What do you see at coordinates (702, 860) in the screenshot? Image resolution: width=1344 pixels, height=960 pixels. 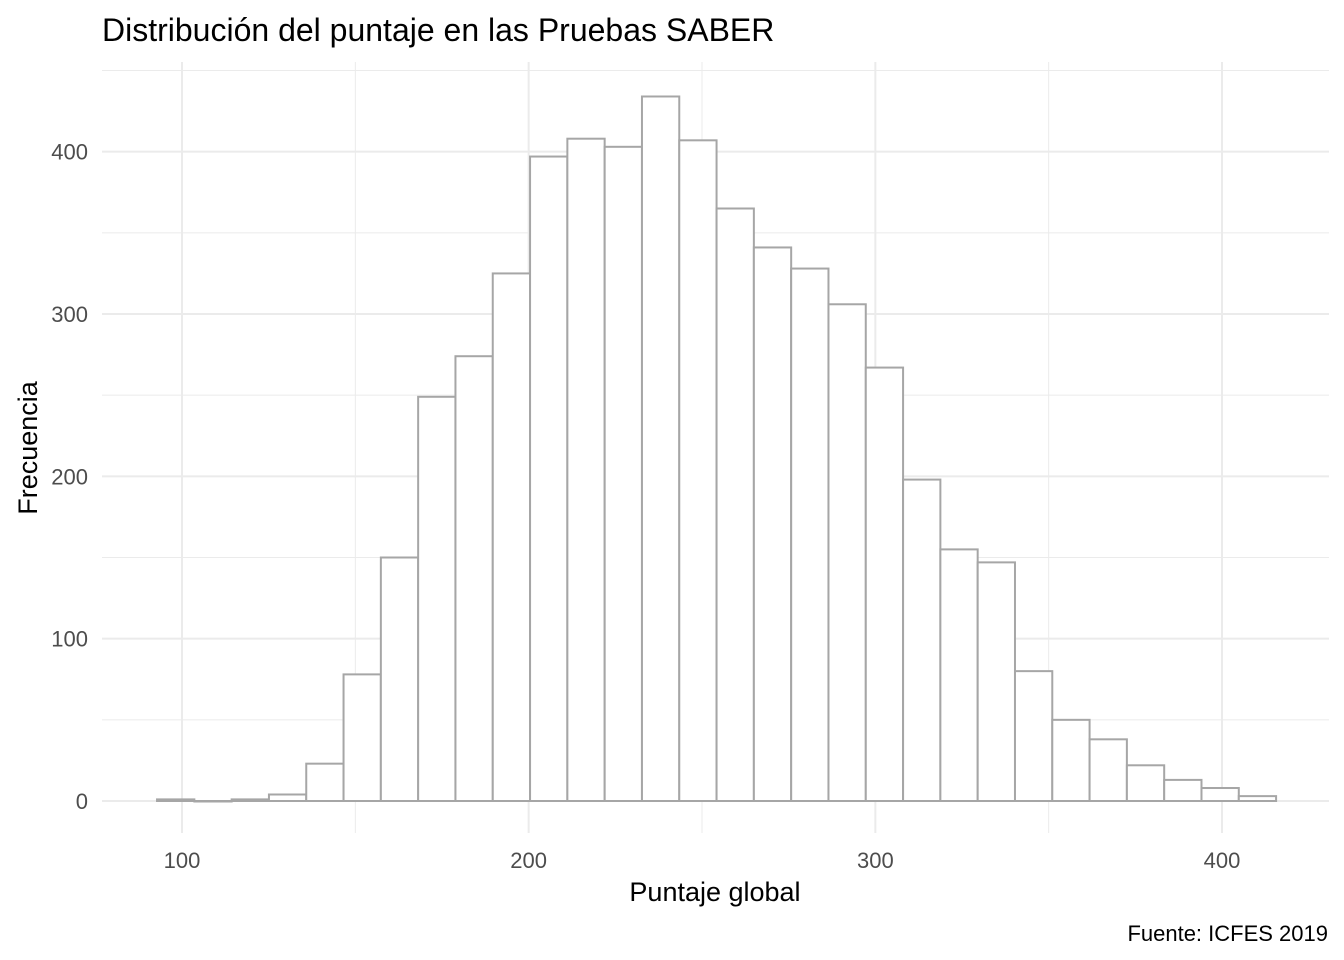 I see `x-ticks: 100 200 300 400` at bounding box center [702, 860].